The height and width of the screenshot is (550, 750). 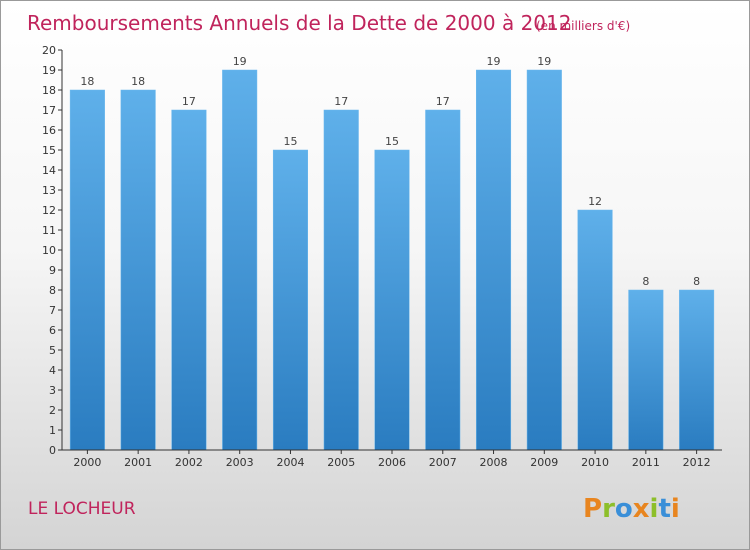 What do you see at coordinates (240, 462) in the screenshot?
I see `x-tick-label: 2003` at bounding box center [240, 462].